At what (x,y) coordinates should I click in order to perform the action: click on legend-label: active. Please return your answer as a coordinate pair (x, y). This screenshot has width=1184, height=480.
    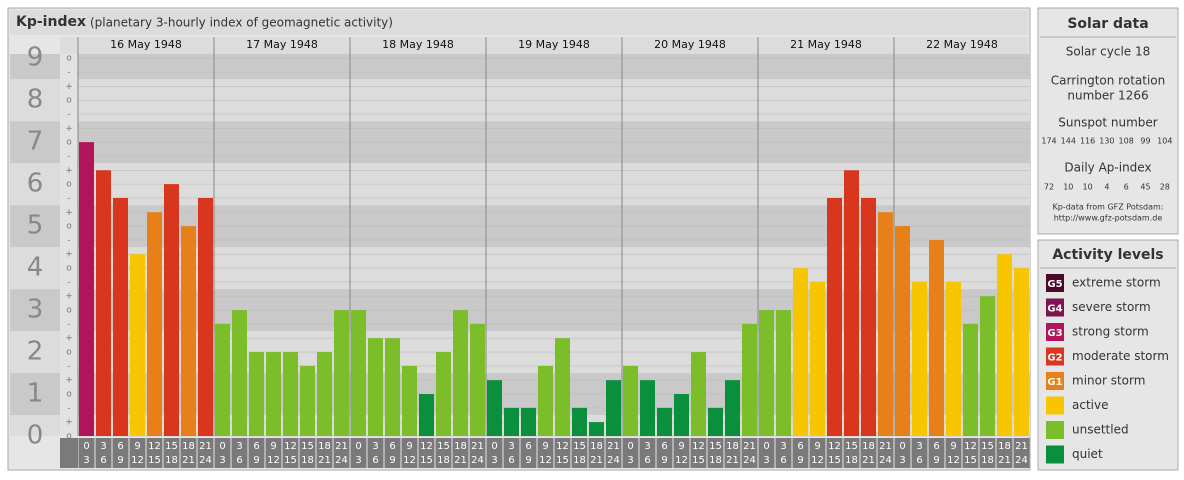
    Looking at the image, I should click on (1090, 405).